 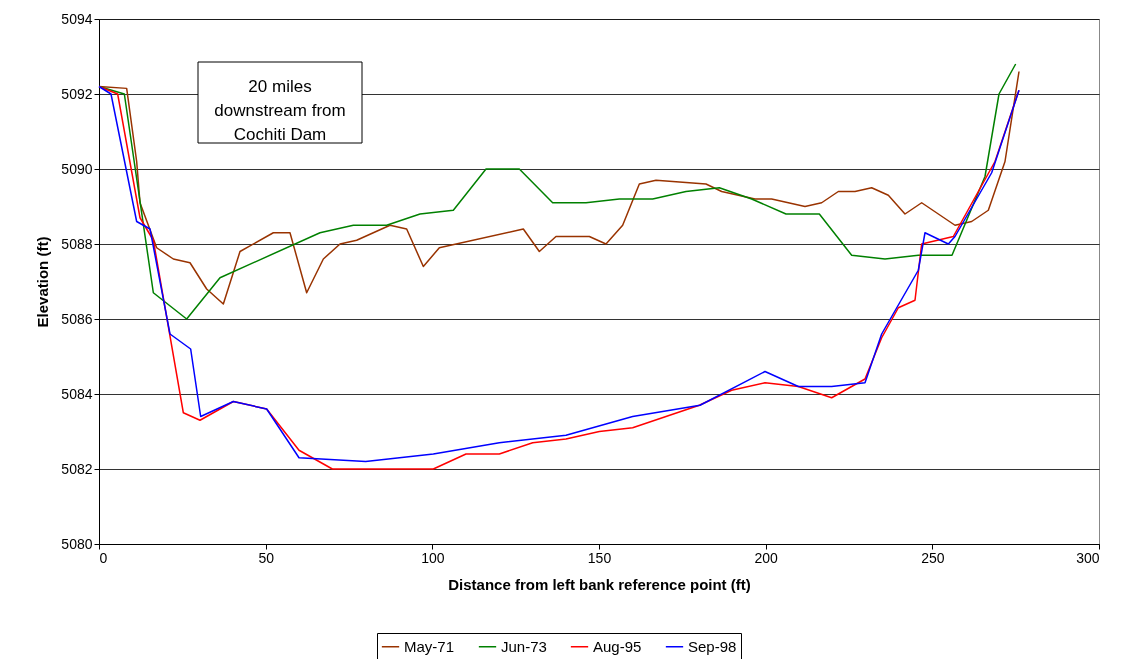 I want to click on x-tick-label: 200, so click(x=766, y=557).